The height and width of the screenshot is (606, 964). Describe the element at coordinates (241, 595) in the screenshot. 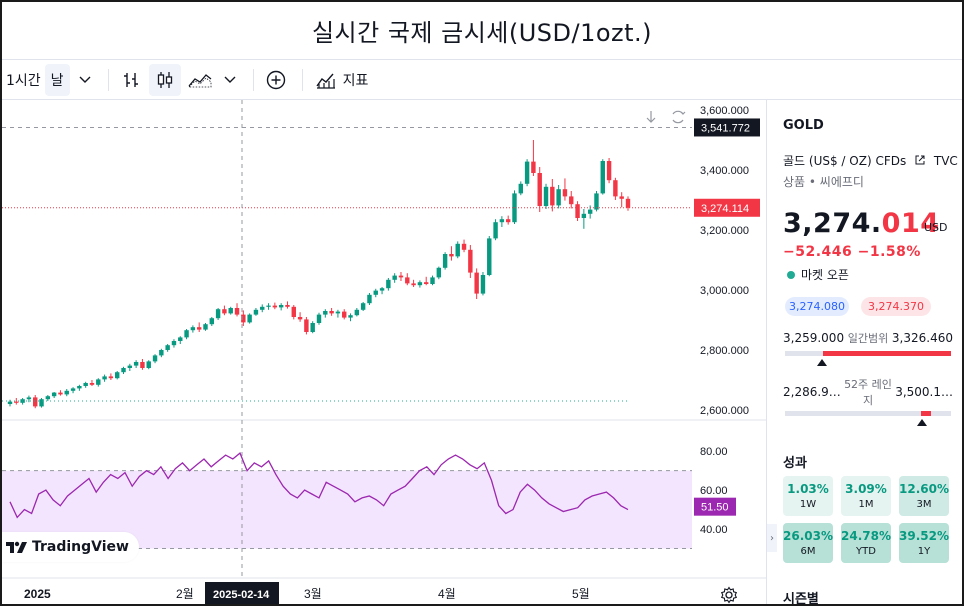

I see `crosshair-date-label: 2025-02-14` at that location.